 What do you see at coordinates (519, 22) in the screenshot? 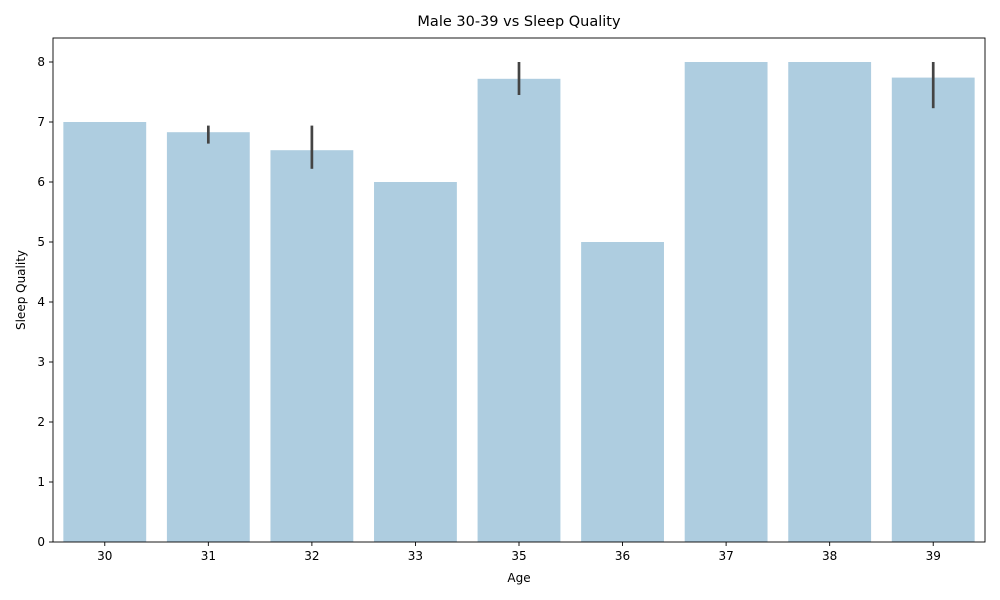
I see `chart-title: Male 30-39 vs Sleep Quality` at bounding box center [519, 22].